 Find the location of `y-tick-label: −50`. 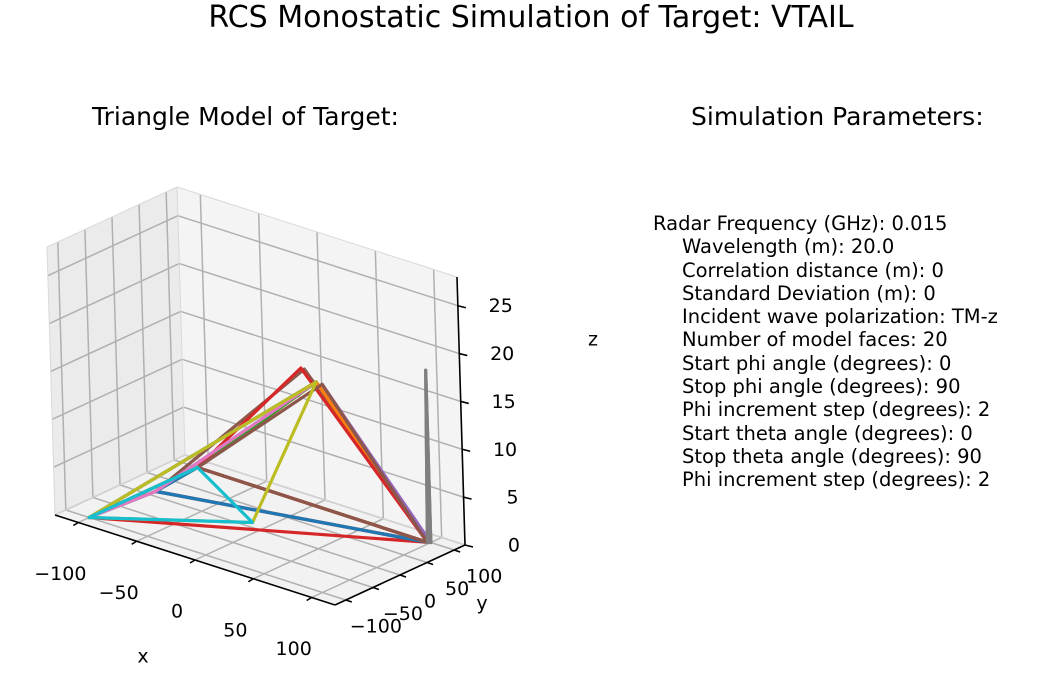

y-tick-label: −50 is located at coordinates (403, 614).